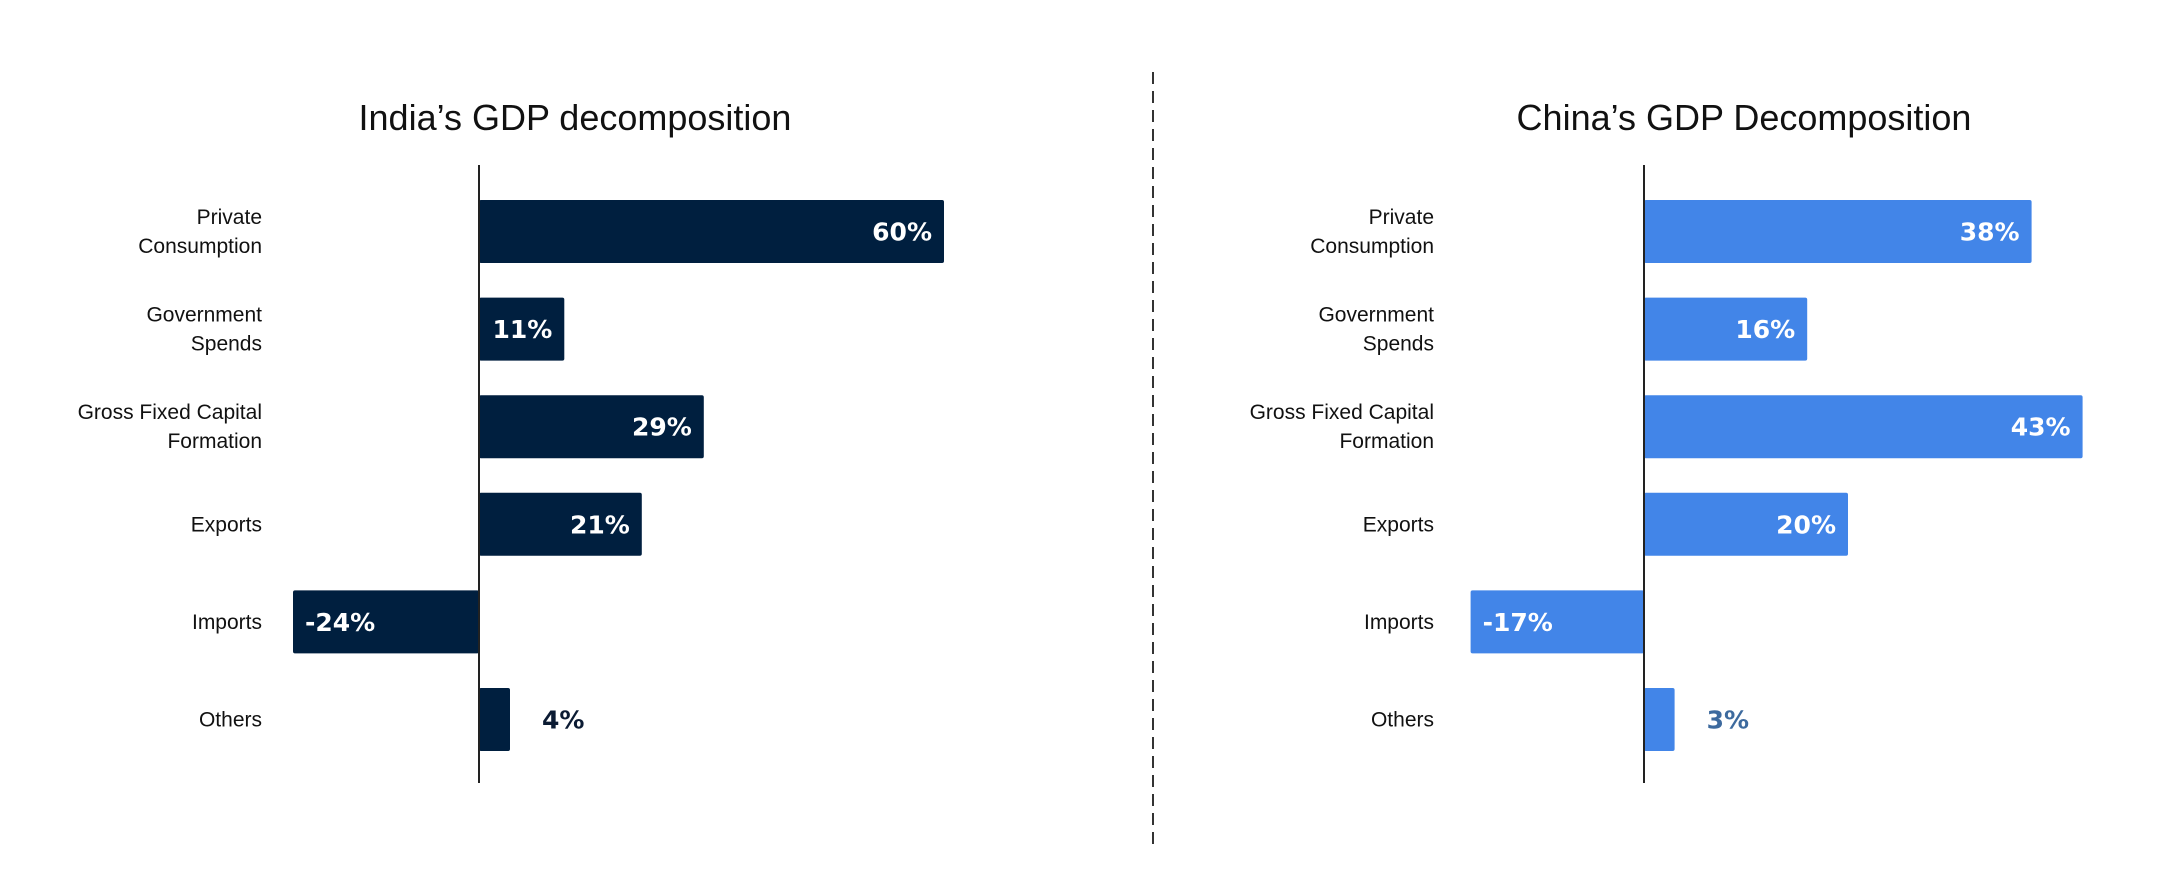 The image size is (2160, 896). What do you see at coordinates (1806, 524) in the screenshot?
I see `china-value-label-3: 20%` at bounding box center [1806, 524].